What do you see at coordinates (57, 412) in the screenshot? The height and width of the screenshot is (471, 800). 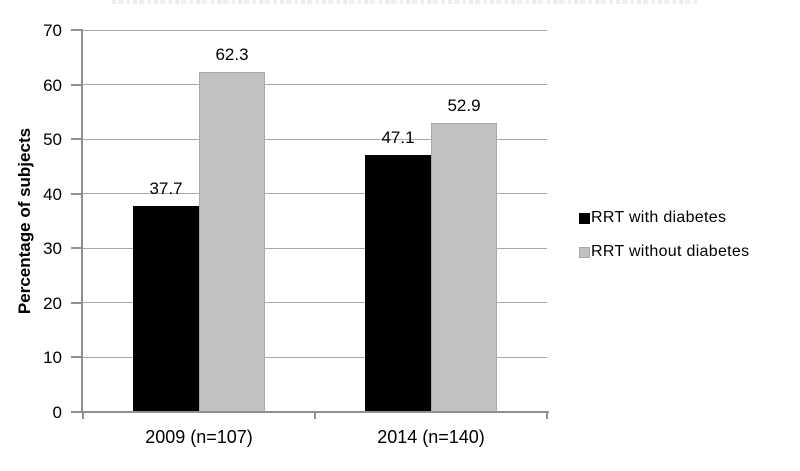 I see `y-tick-label: 0` at bounding box center [57, 412].